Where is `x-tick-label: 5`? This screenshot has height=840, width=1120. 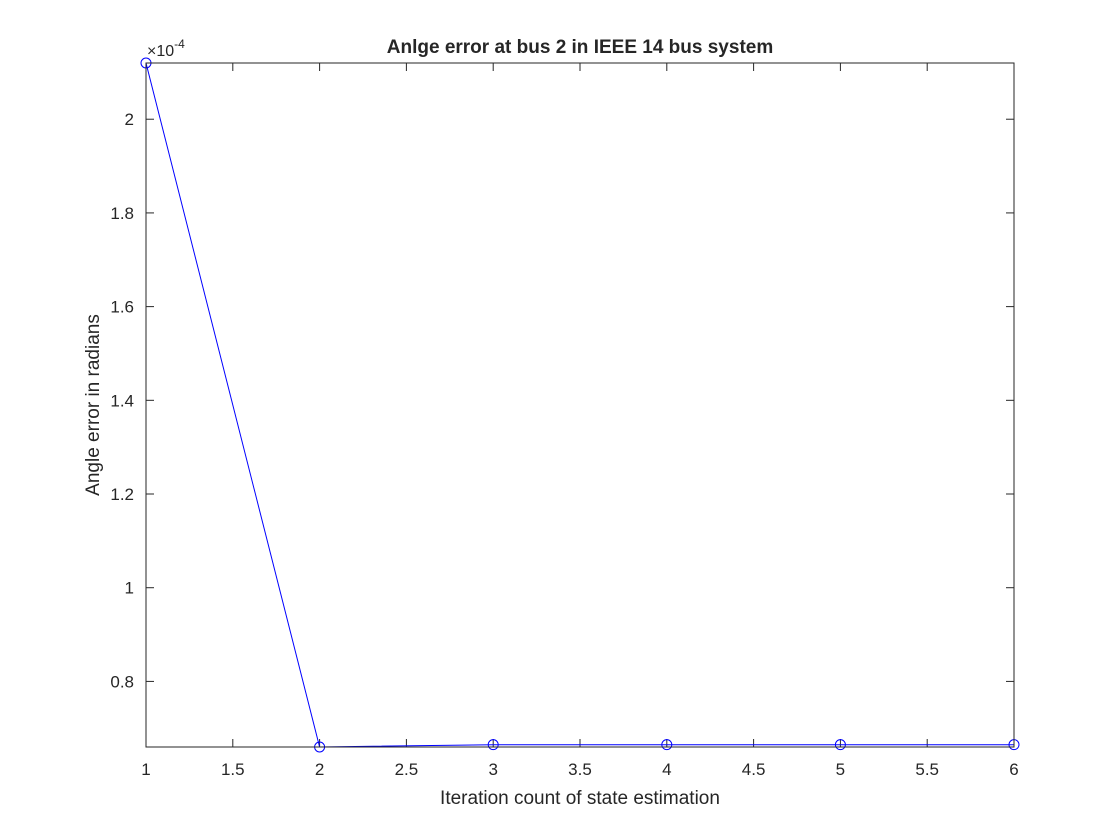
x-tick-label: 5 is located at coordinates (840, 769).